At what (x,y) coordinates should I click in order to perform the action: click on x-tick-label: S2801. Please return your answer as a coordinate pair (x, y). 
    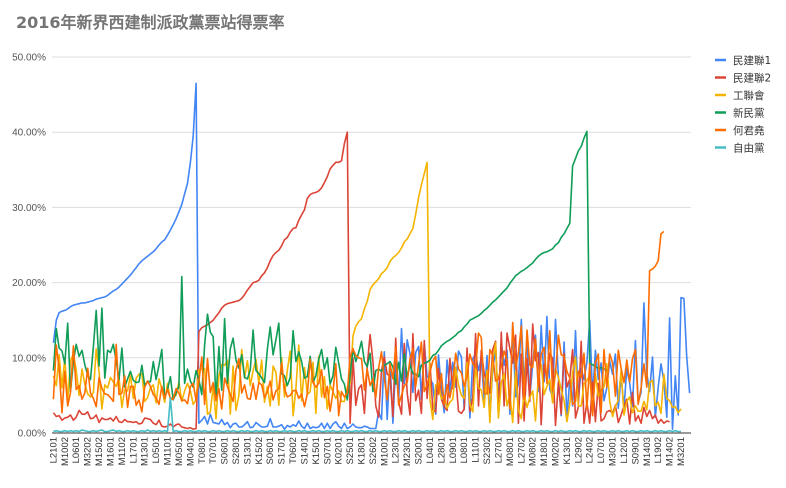
    Looking at the image, I should click on (236, 450).